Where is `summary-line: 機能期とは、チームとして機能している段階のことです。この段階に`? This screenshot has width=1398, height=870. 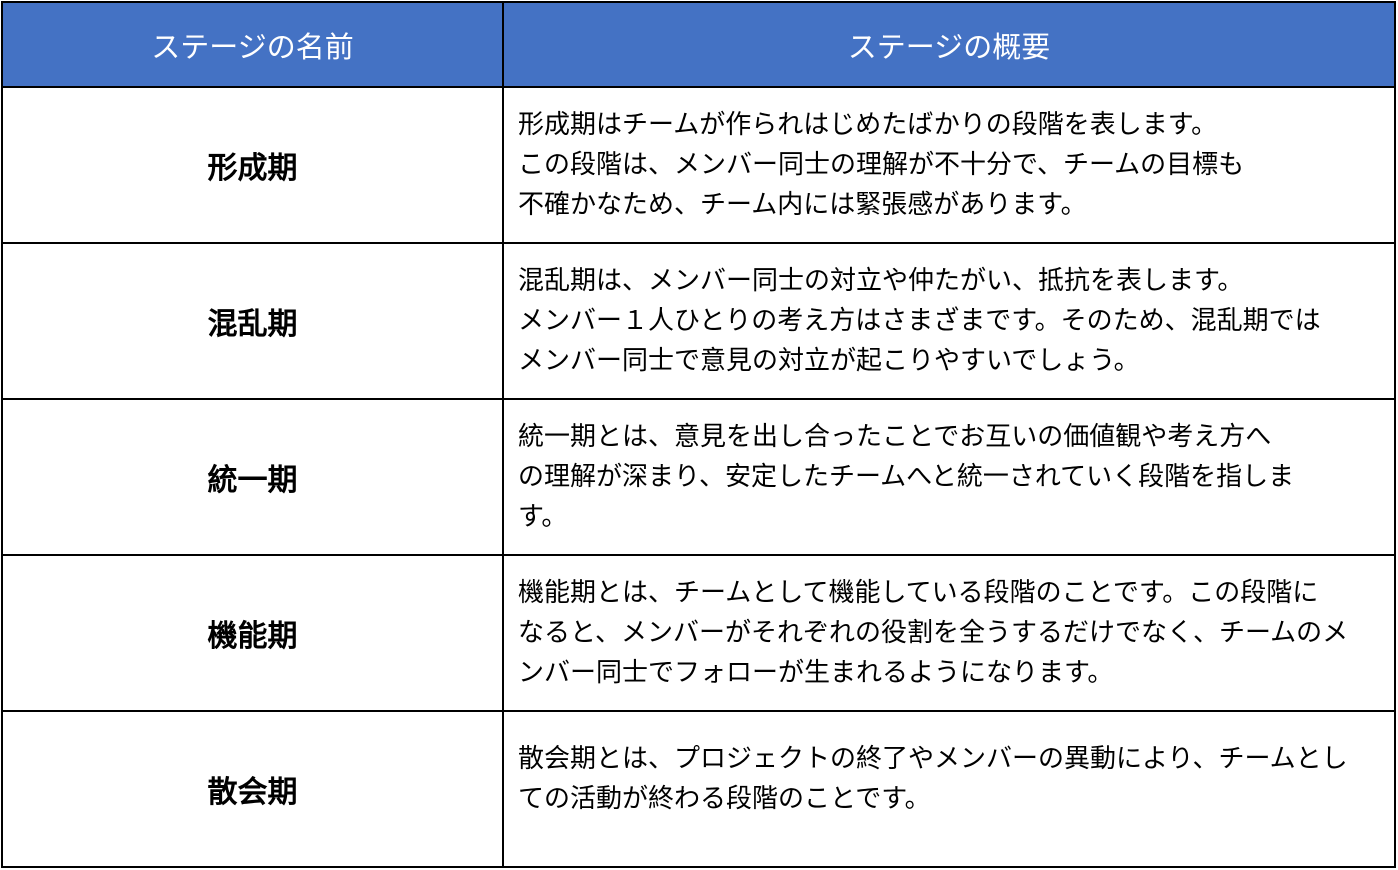
summary-line: 機能期とは、チームとして機能している段階のことです。この段階に is located at coordinates (918, 593).